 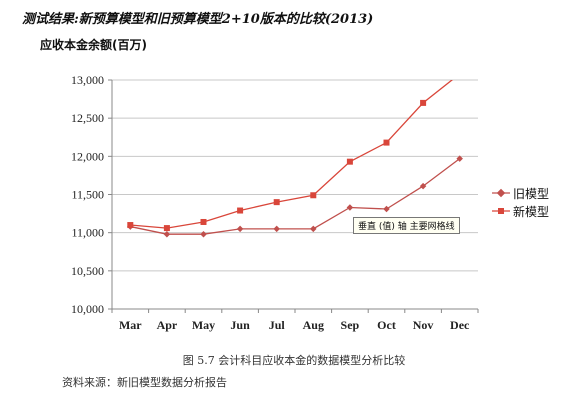 What do you see at coordinates (240, 325) in the screenshot?
I see `x-tick-label: Jun` at bounding box center [240, 325].